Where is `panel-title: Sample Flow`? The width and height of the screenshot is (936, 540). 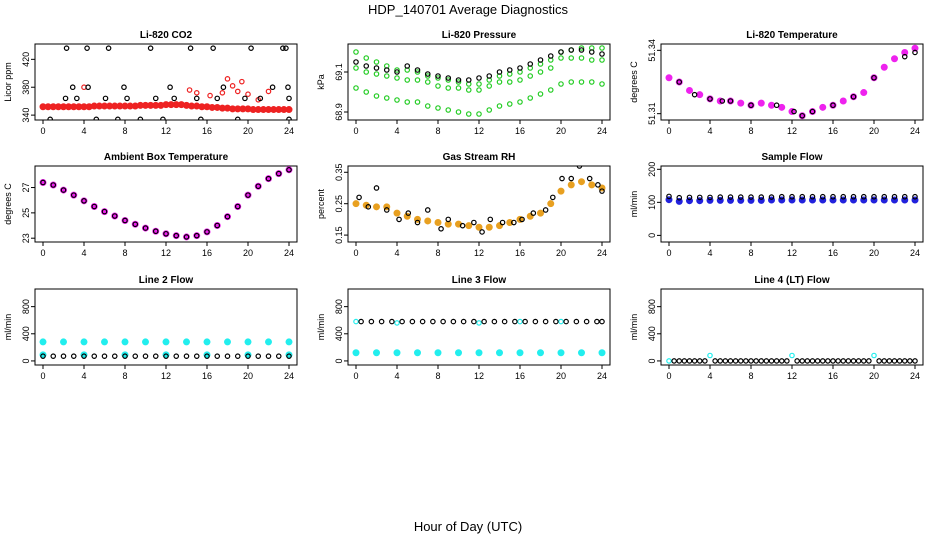 panel-title: Sample Flow is located at coordinates (791, 157).